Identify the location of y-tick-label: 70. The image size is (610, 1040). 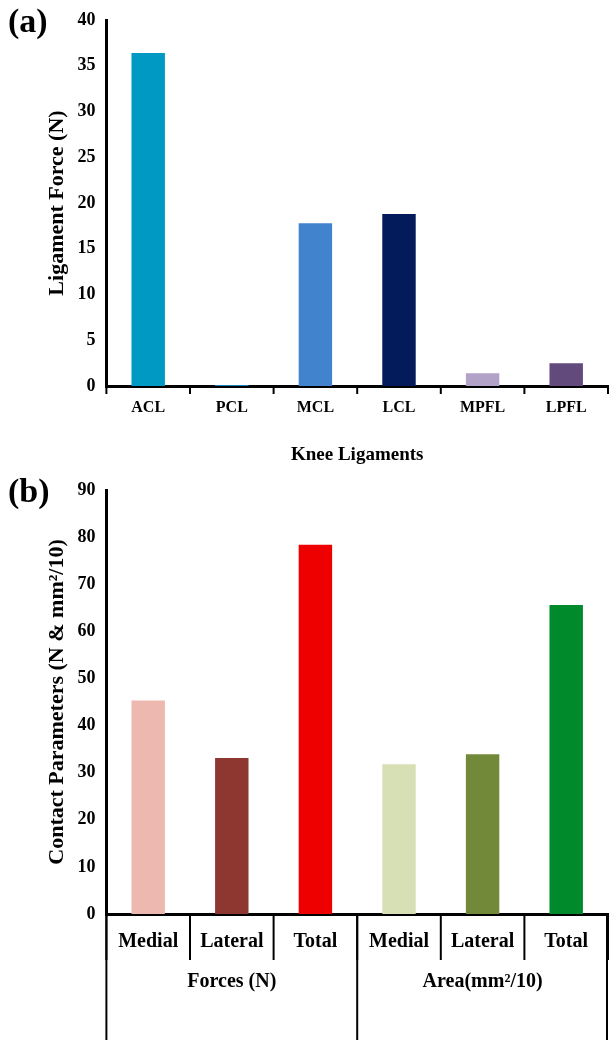
(86, 582).